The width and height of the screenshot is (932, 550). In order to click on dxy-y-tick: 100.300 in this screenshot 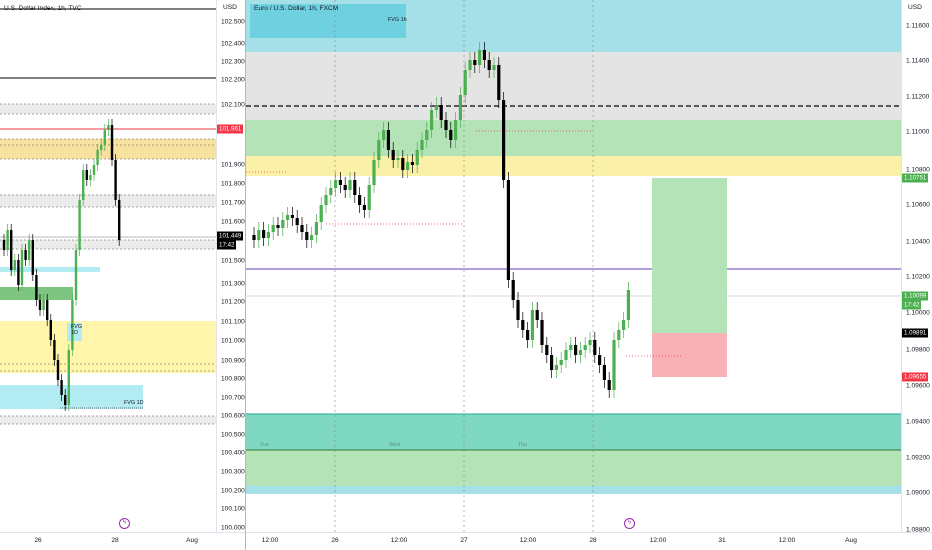, I will do `click(233, 472)`.